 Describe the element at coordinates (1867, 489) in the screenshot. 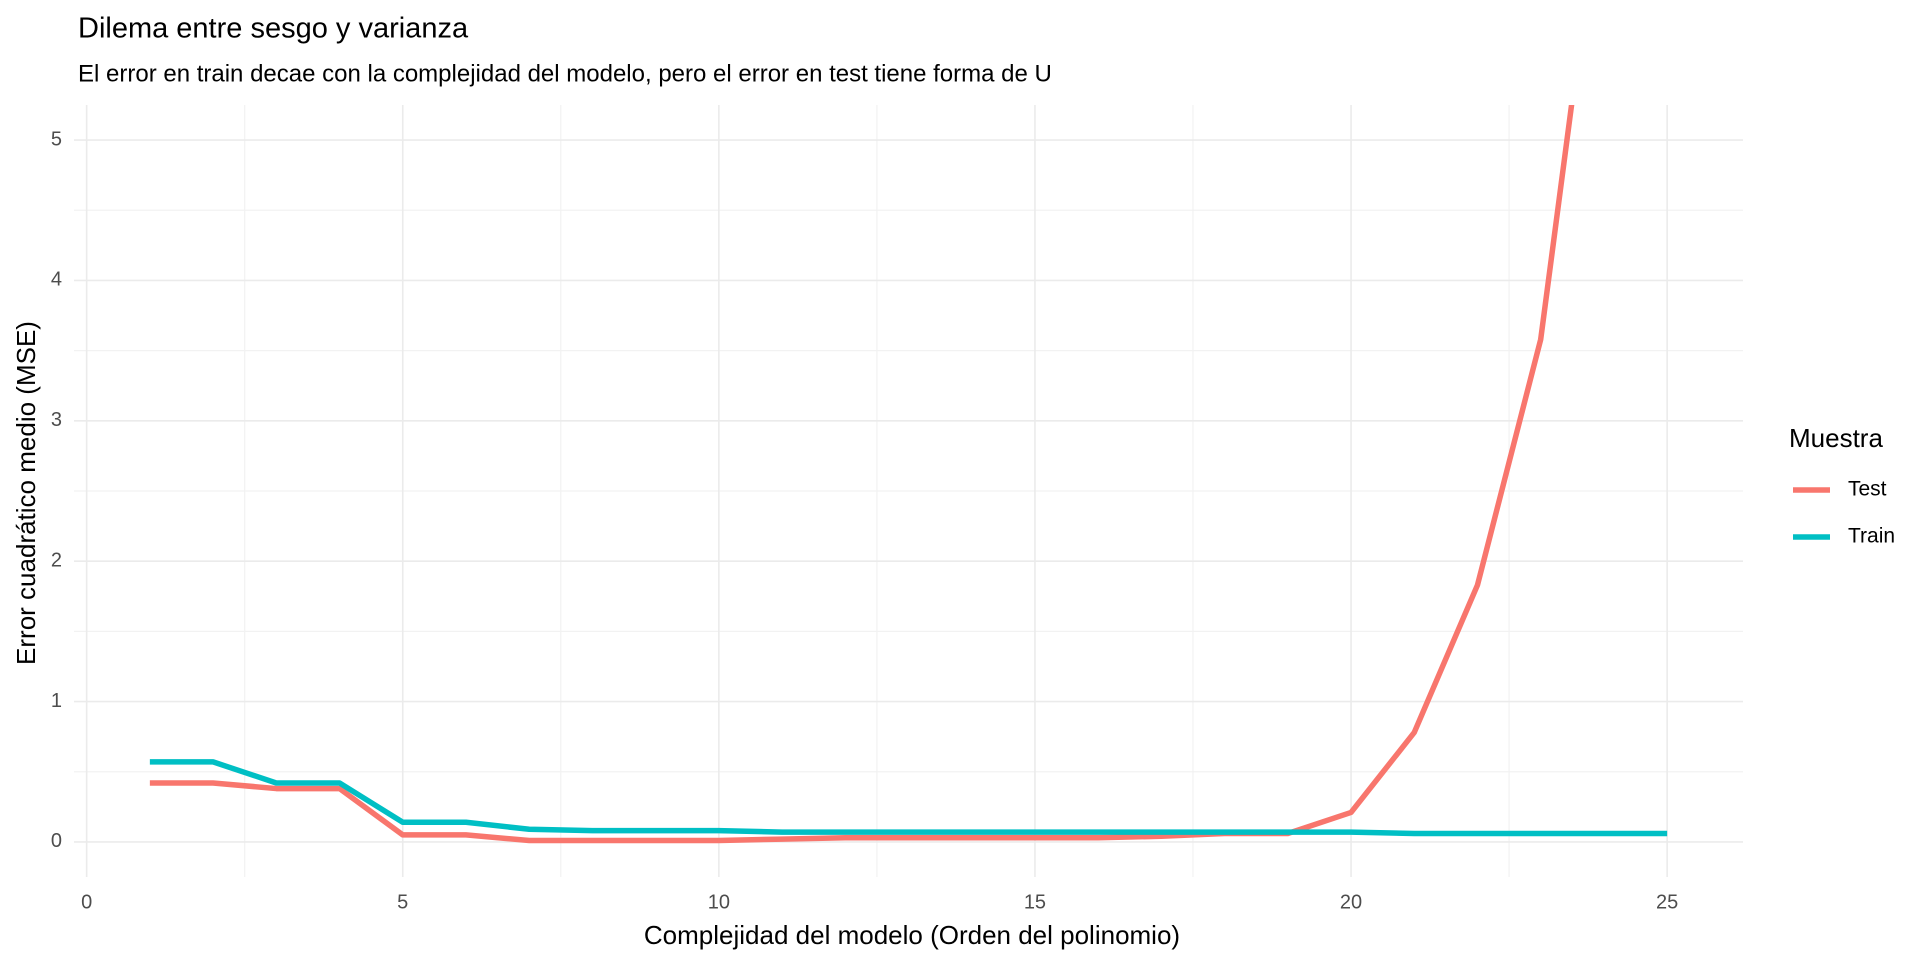

I see `legend-label: Test` at that location.